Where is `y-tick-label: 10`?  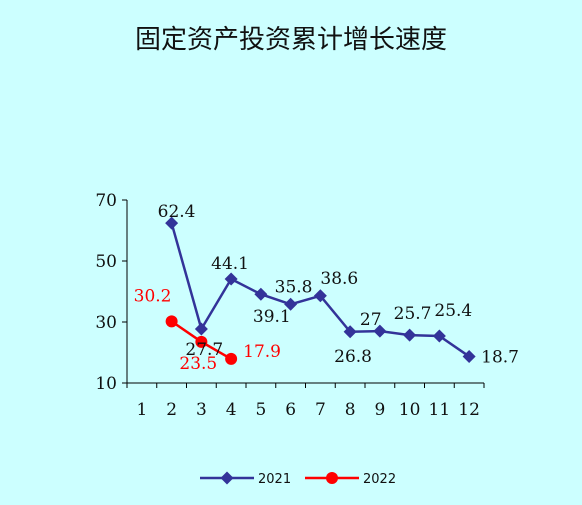
y-tick-label: 10 is located at coordinates (106, 384).